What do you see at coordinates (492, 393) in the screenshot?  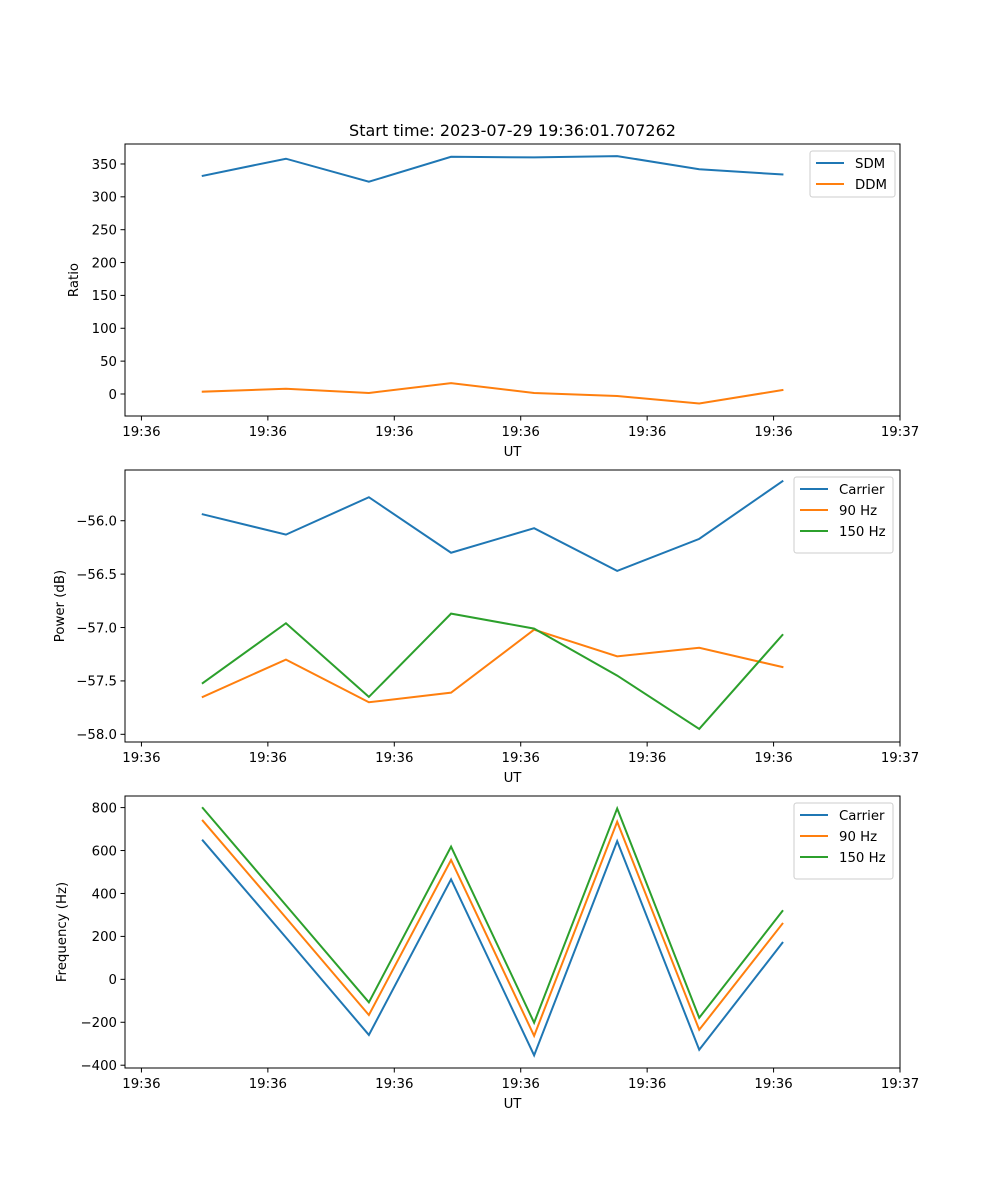 I see `series-line-ddm` at bounding box center [492, 393].